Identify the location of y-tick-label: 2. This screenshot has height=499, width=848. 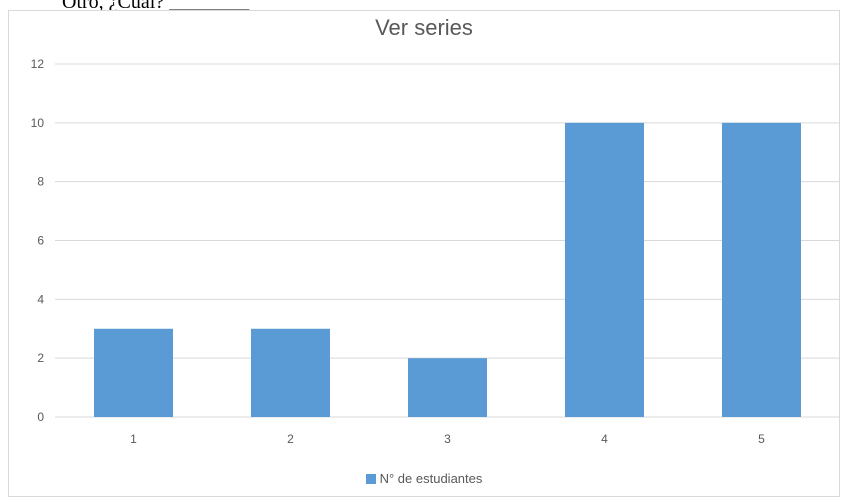
(40, 358).